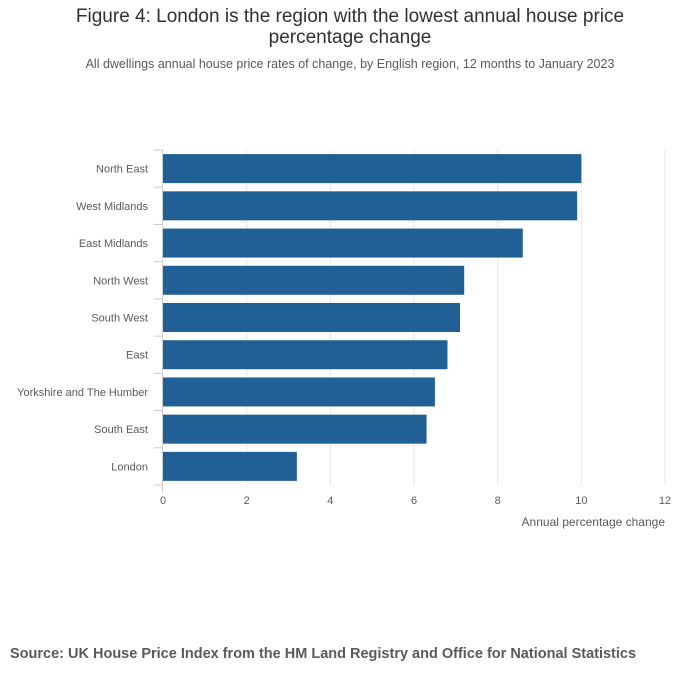 This screenshot has width=700, height=682. I want to click on x-tick-labels: 0 2 4 6 8 10 12, so click(415, 501).